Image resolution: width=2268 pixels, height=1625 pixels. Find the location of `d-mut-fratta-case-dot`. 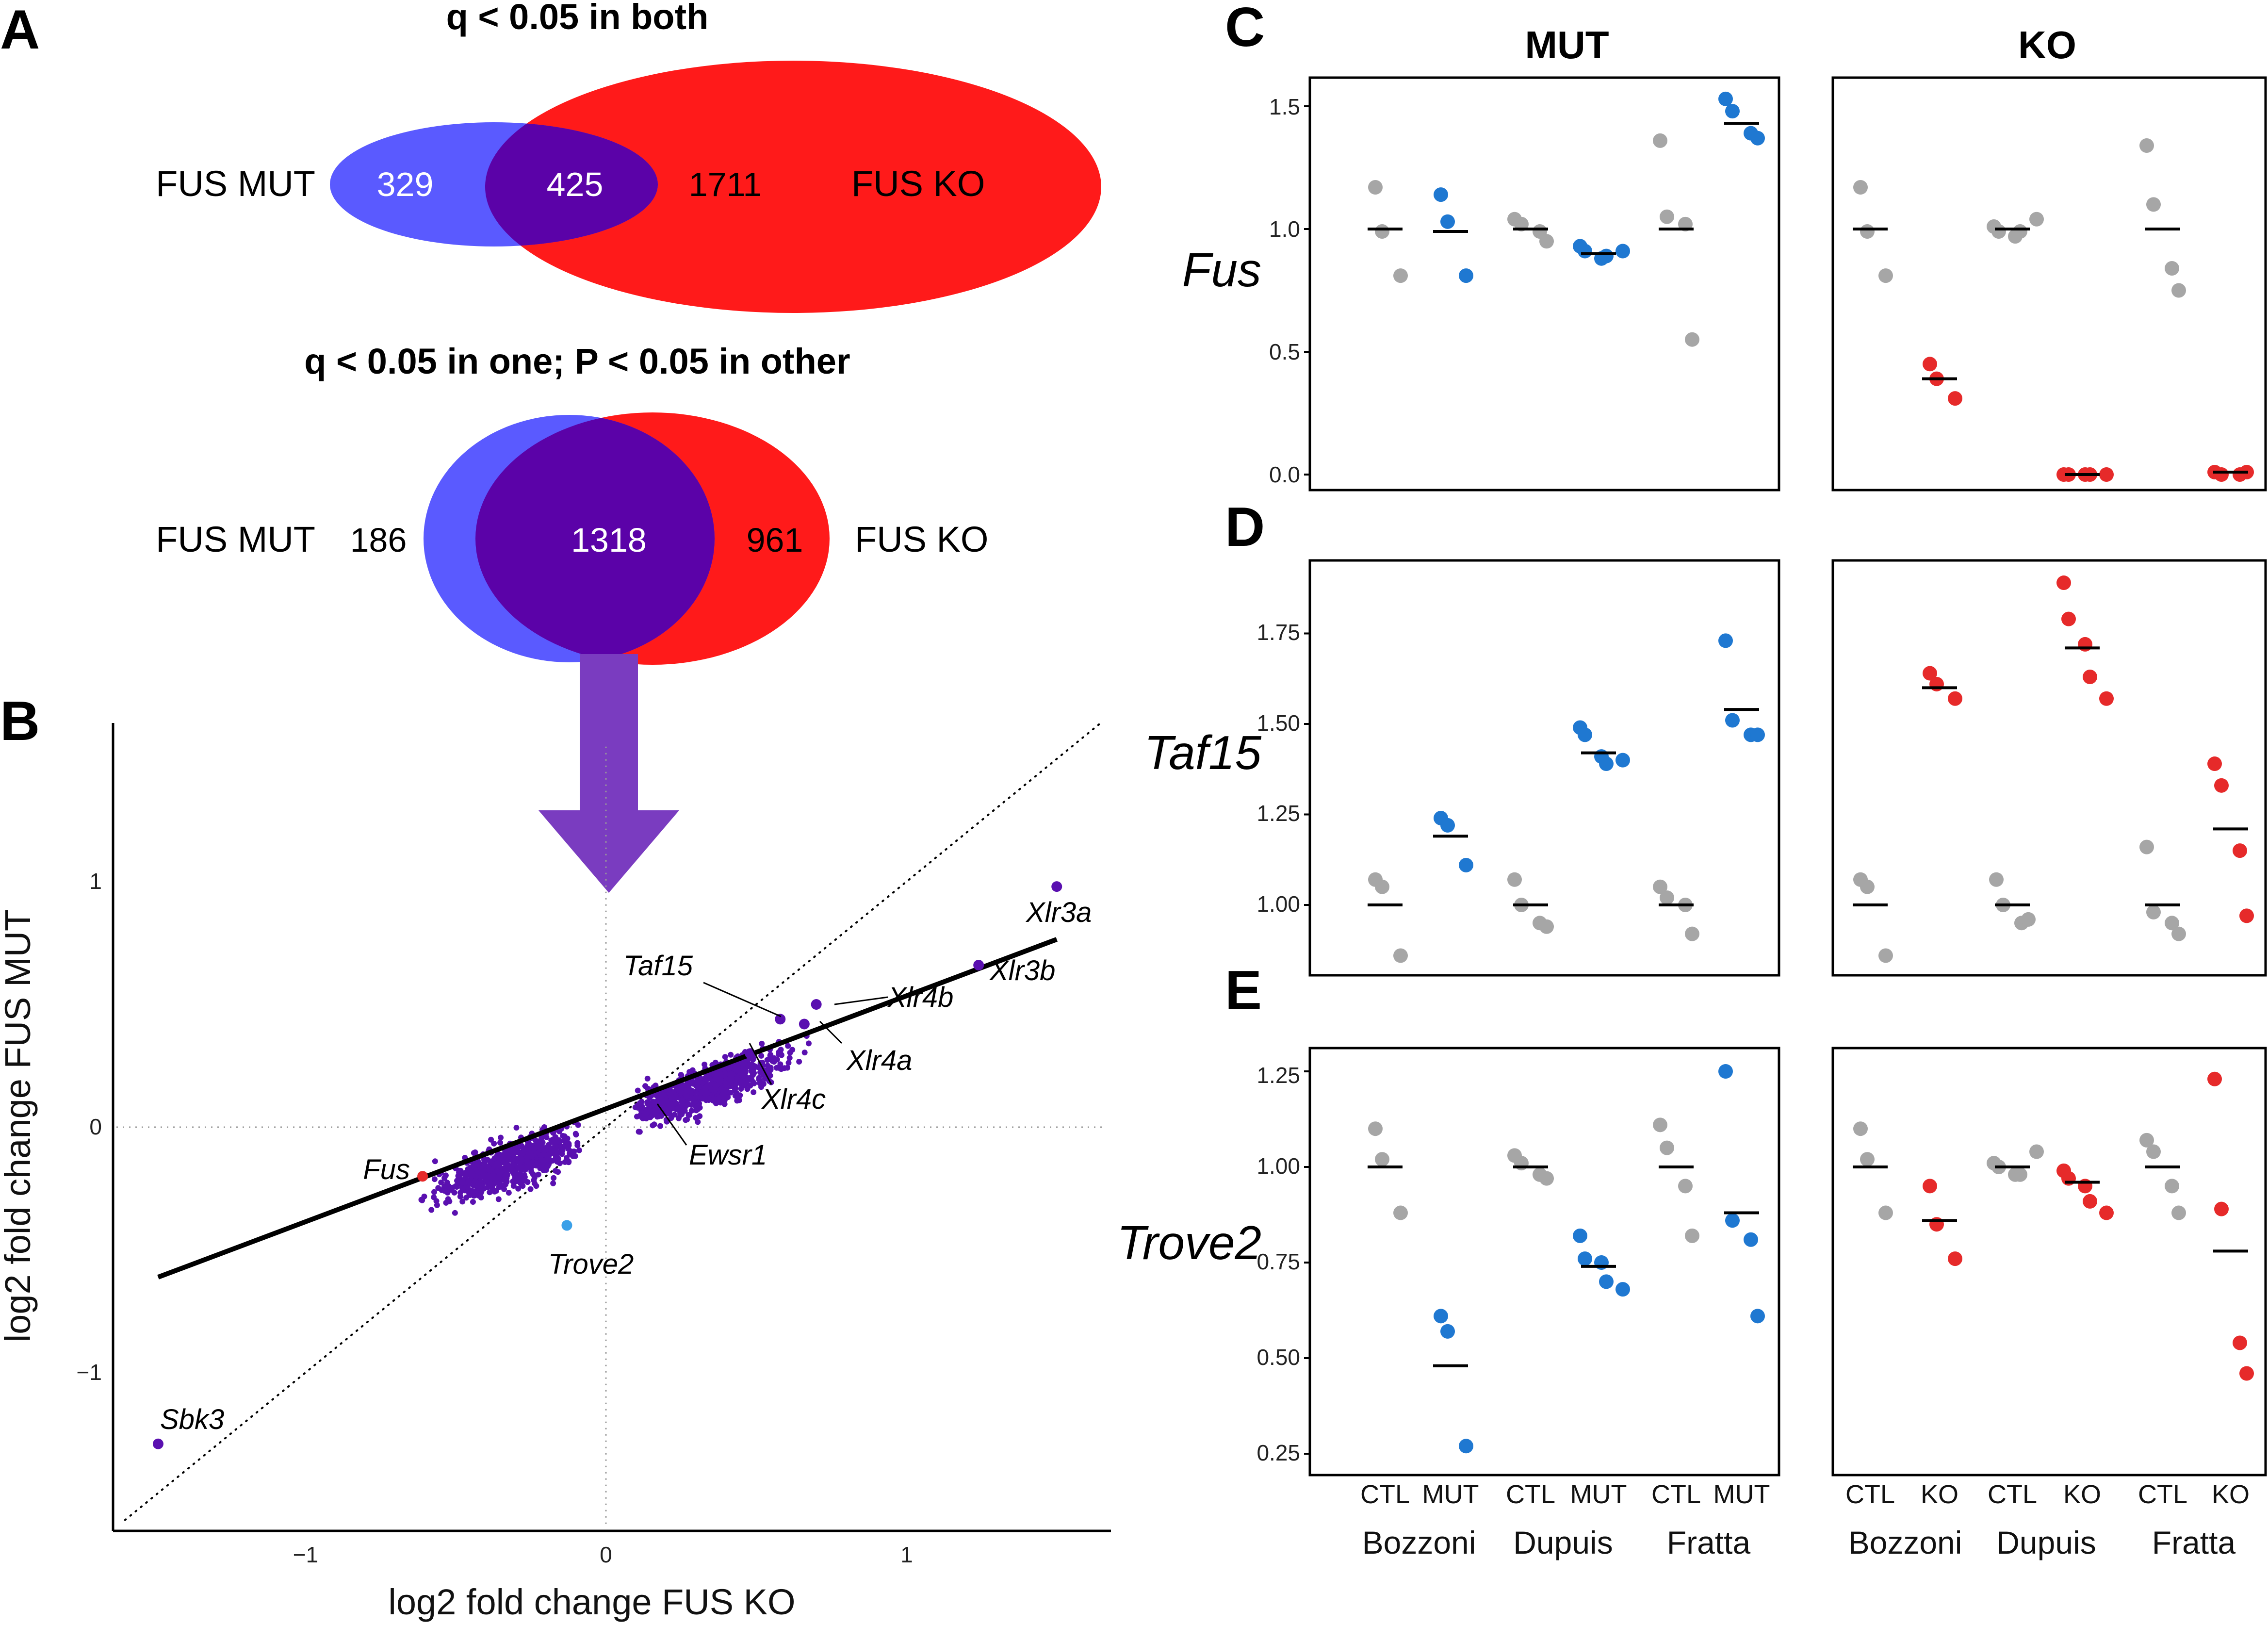

d-mut-fratta-case-dot is located at coordinates (1725, 641).